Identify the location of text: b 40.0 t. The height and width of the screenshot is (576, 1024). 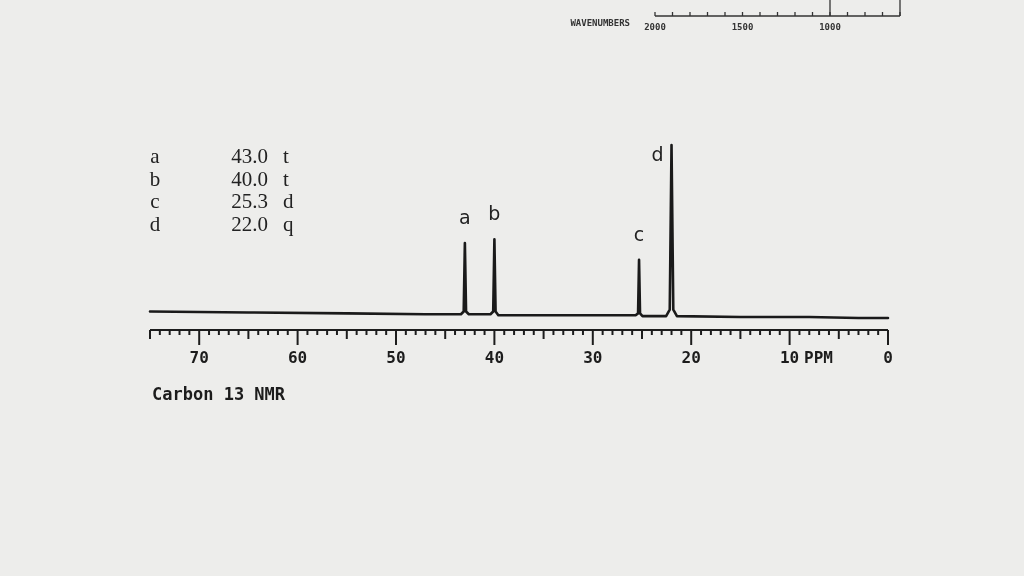
(219, 178).